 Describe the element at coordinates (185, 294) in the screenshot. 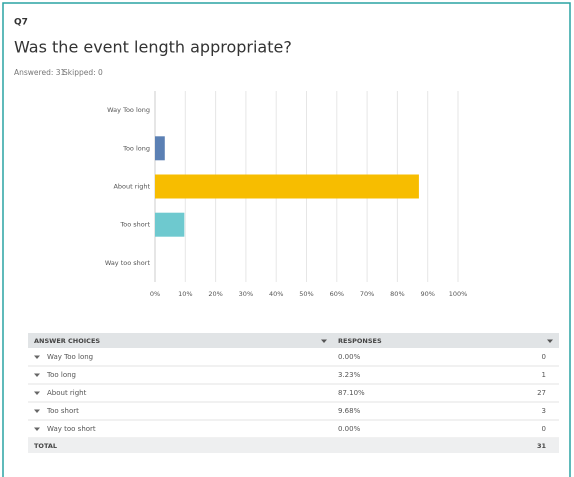

I see `x-tick-label: 10%` at that location.